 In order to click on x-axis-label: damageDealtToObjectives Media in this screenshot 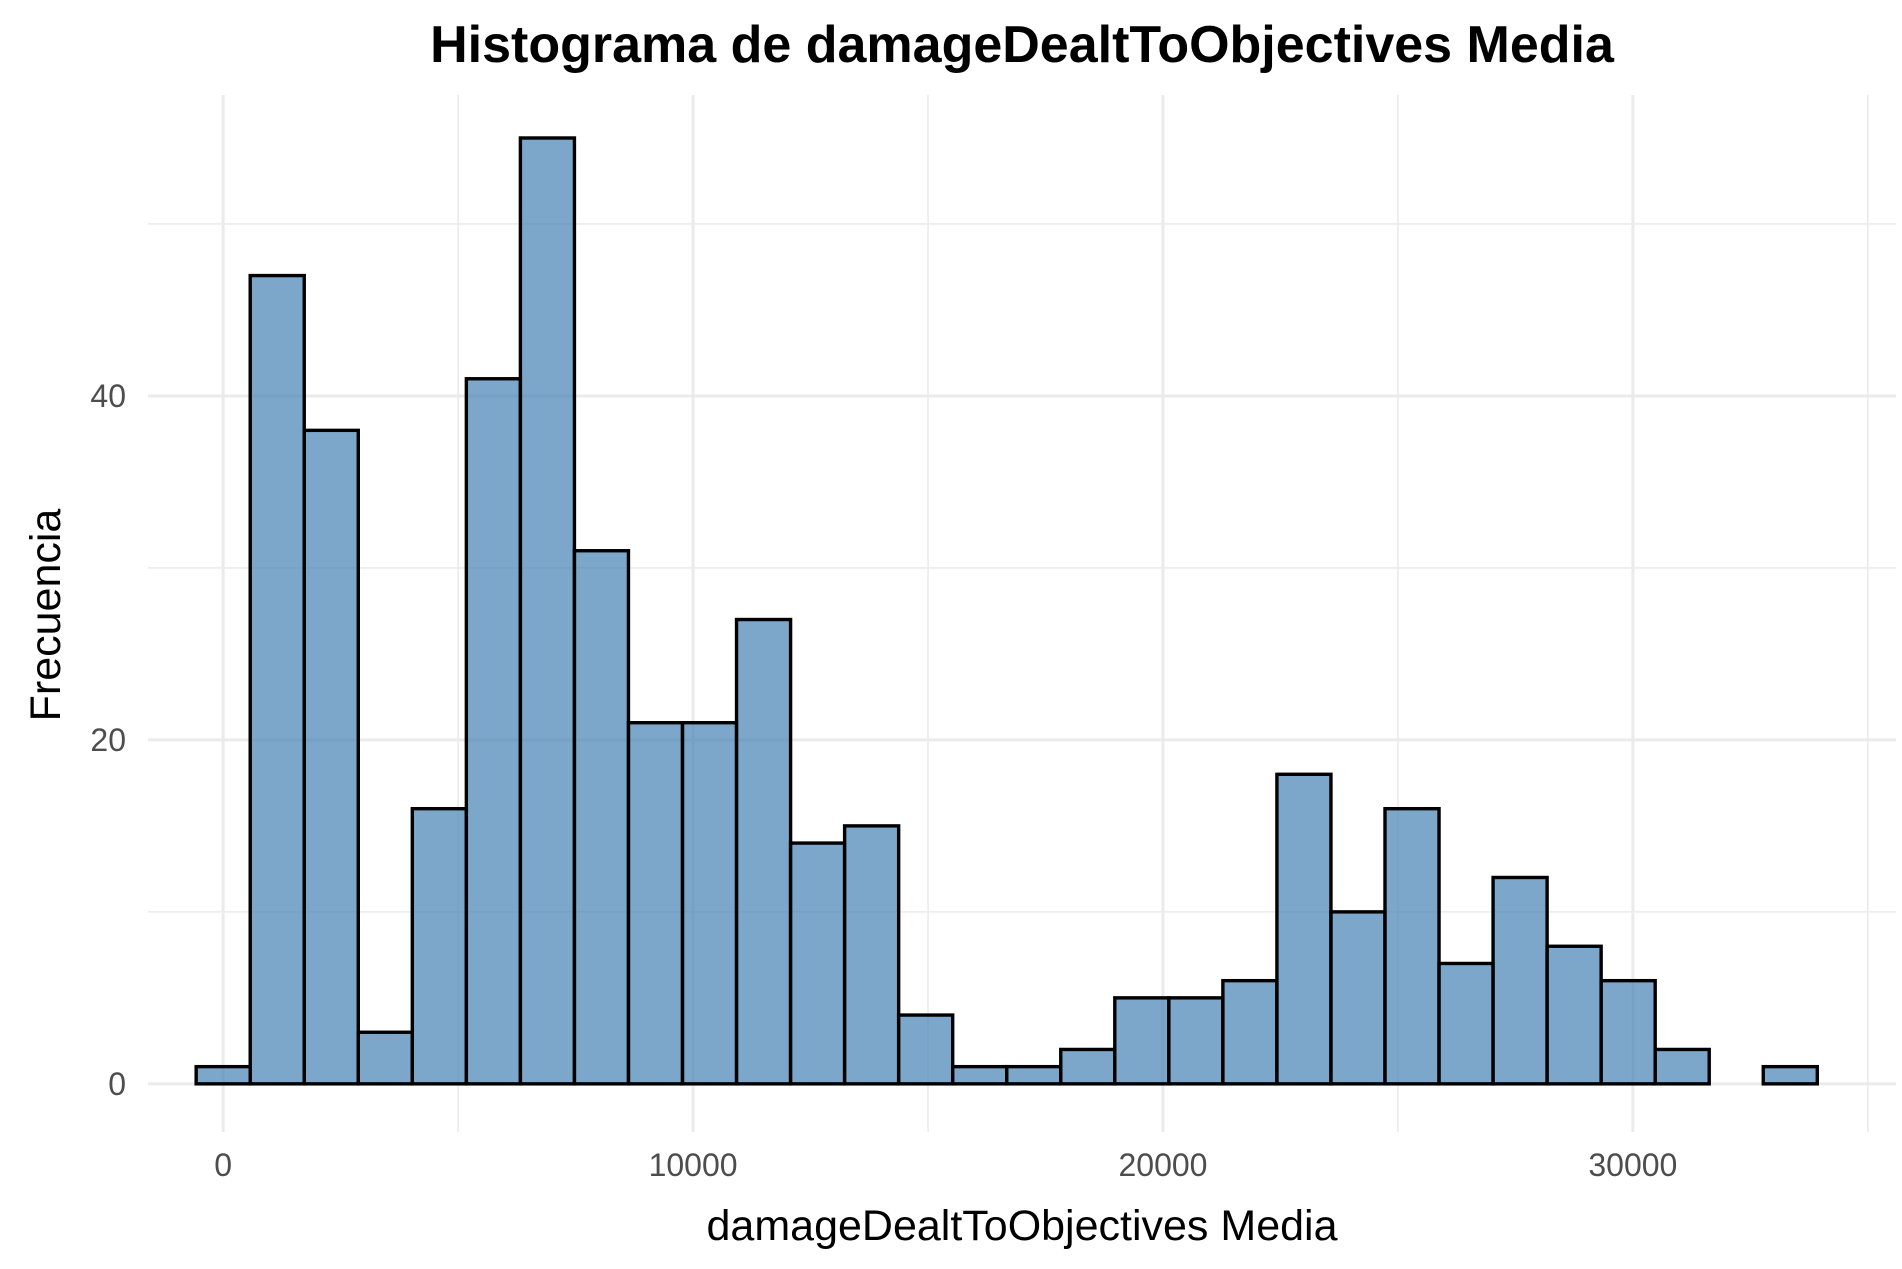, I will do `click(1022, 1226)`.